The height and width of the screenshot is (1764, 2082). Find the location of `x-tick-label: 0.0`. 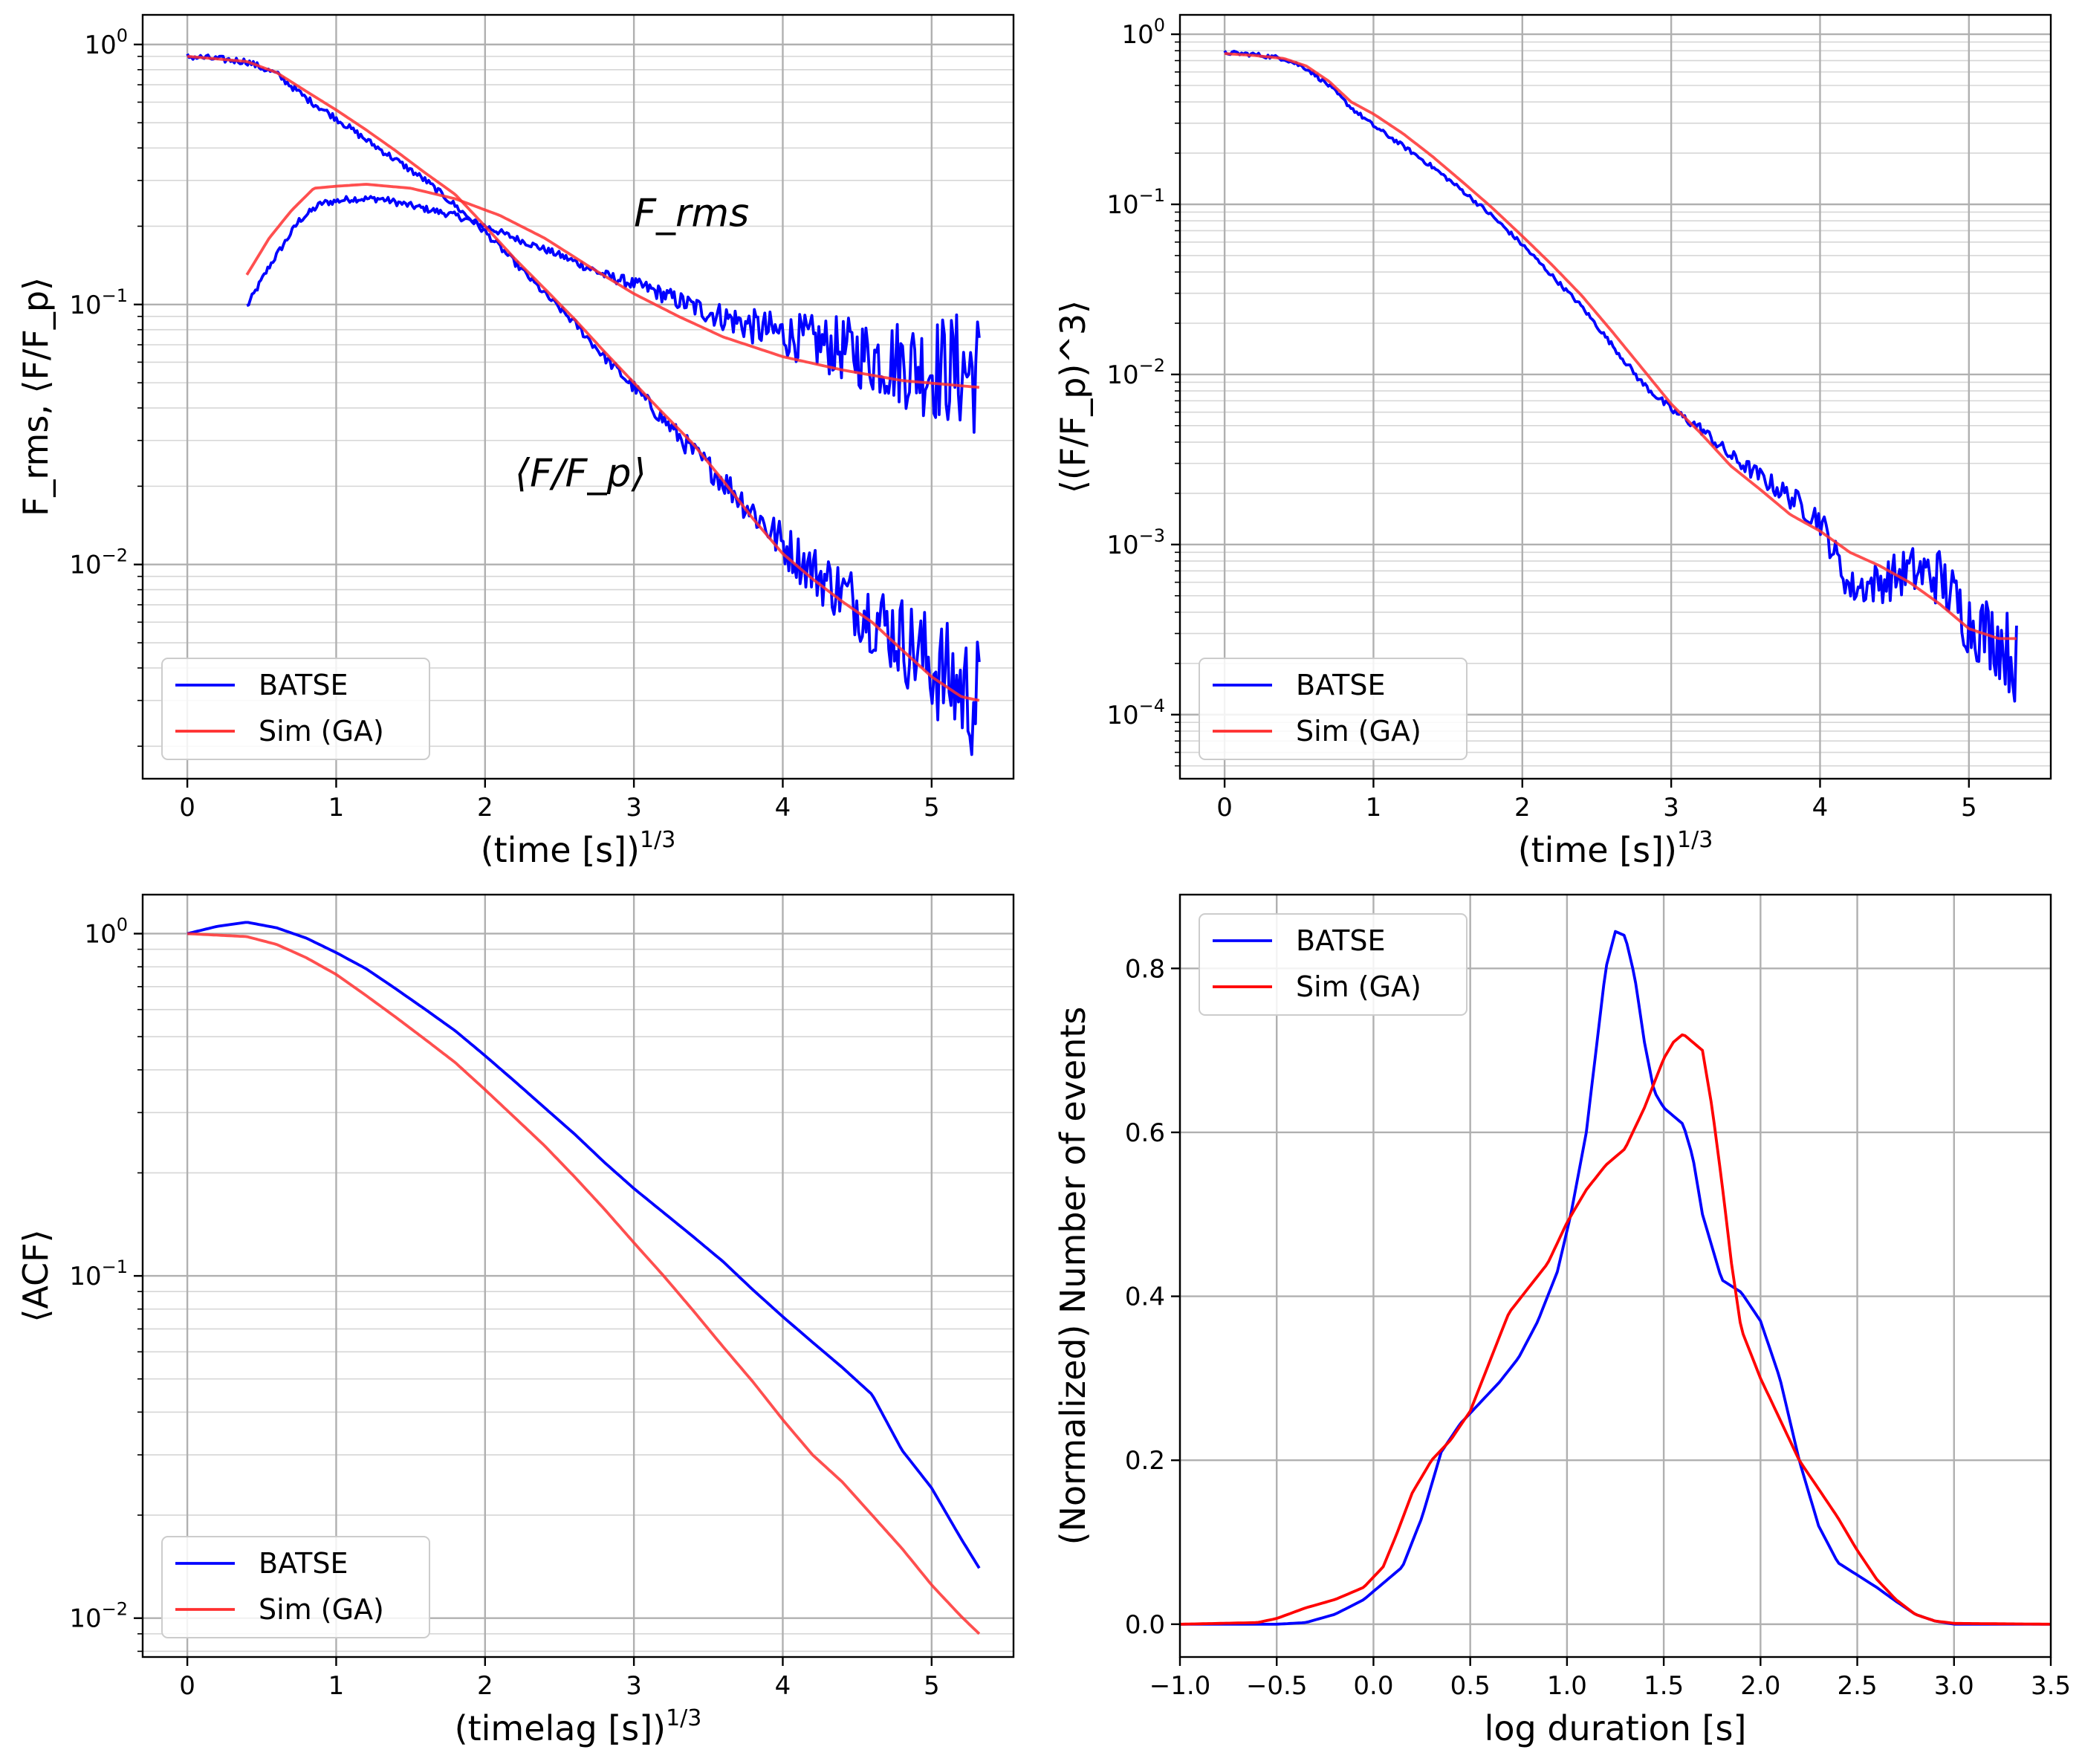

x-tick-label: 0.0 is located at coordinates (1373, 1686).